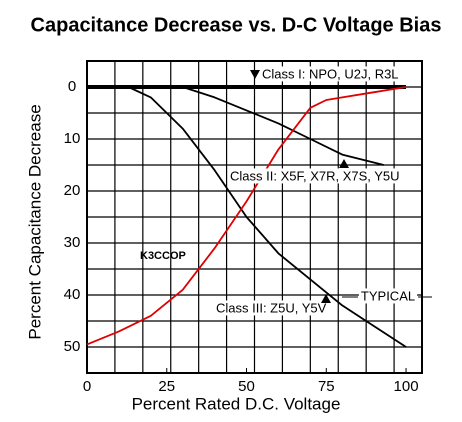 The width and height of the screenshot is (462, 422). What do you see at coordinates (72, 190) in the screenshot?
I see `y-tick-label: 20` at bounding box center [72, 190].